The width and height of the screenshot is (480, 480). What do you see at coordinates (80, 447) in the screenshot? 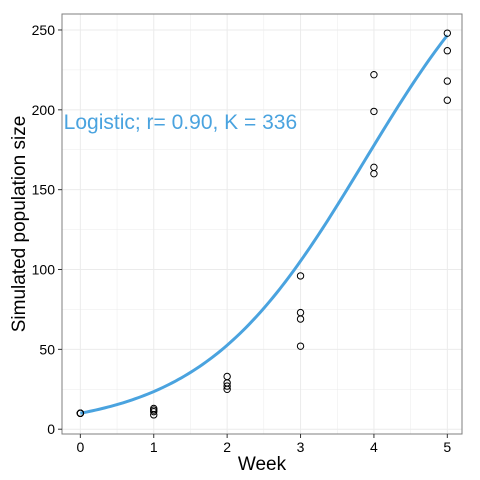
I see `x-tick-label: 0` at bounding box center [80, 447].